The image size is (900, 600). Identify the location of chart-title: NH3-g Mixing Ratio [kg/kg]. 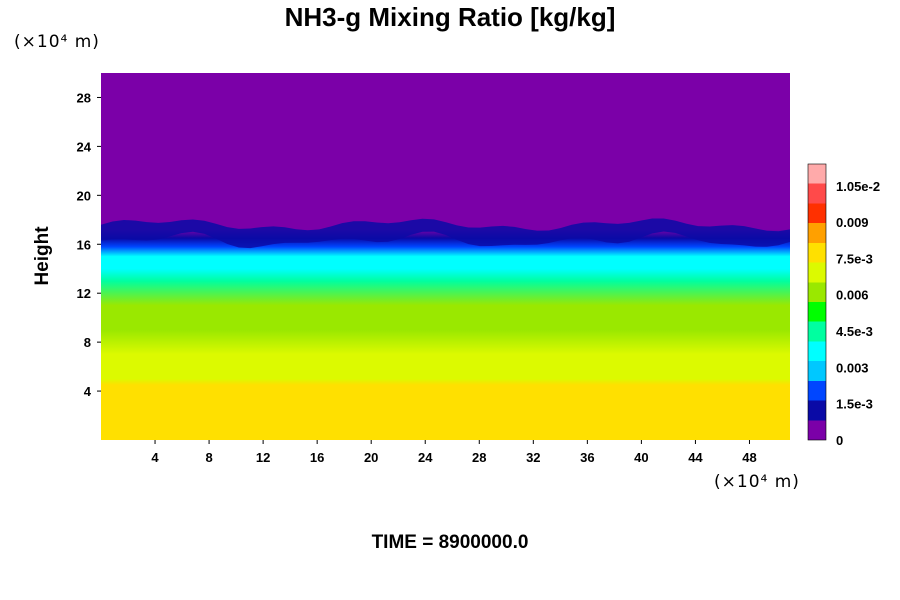
(450, 17).